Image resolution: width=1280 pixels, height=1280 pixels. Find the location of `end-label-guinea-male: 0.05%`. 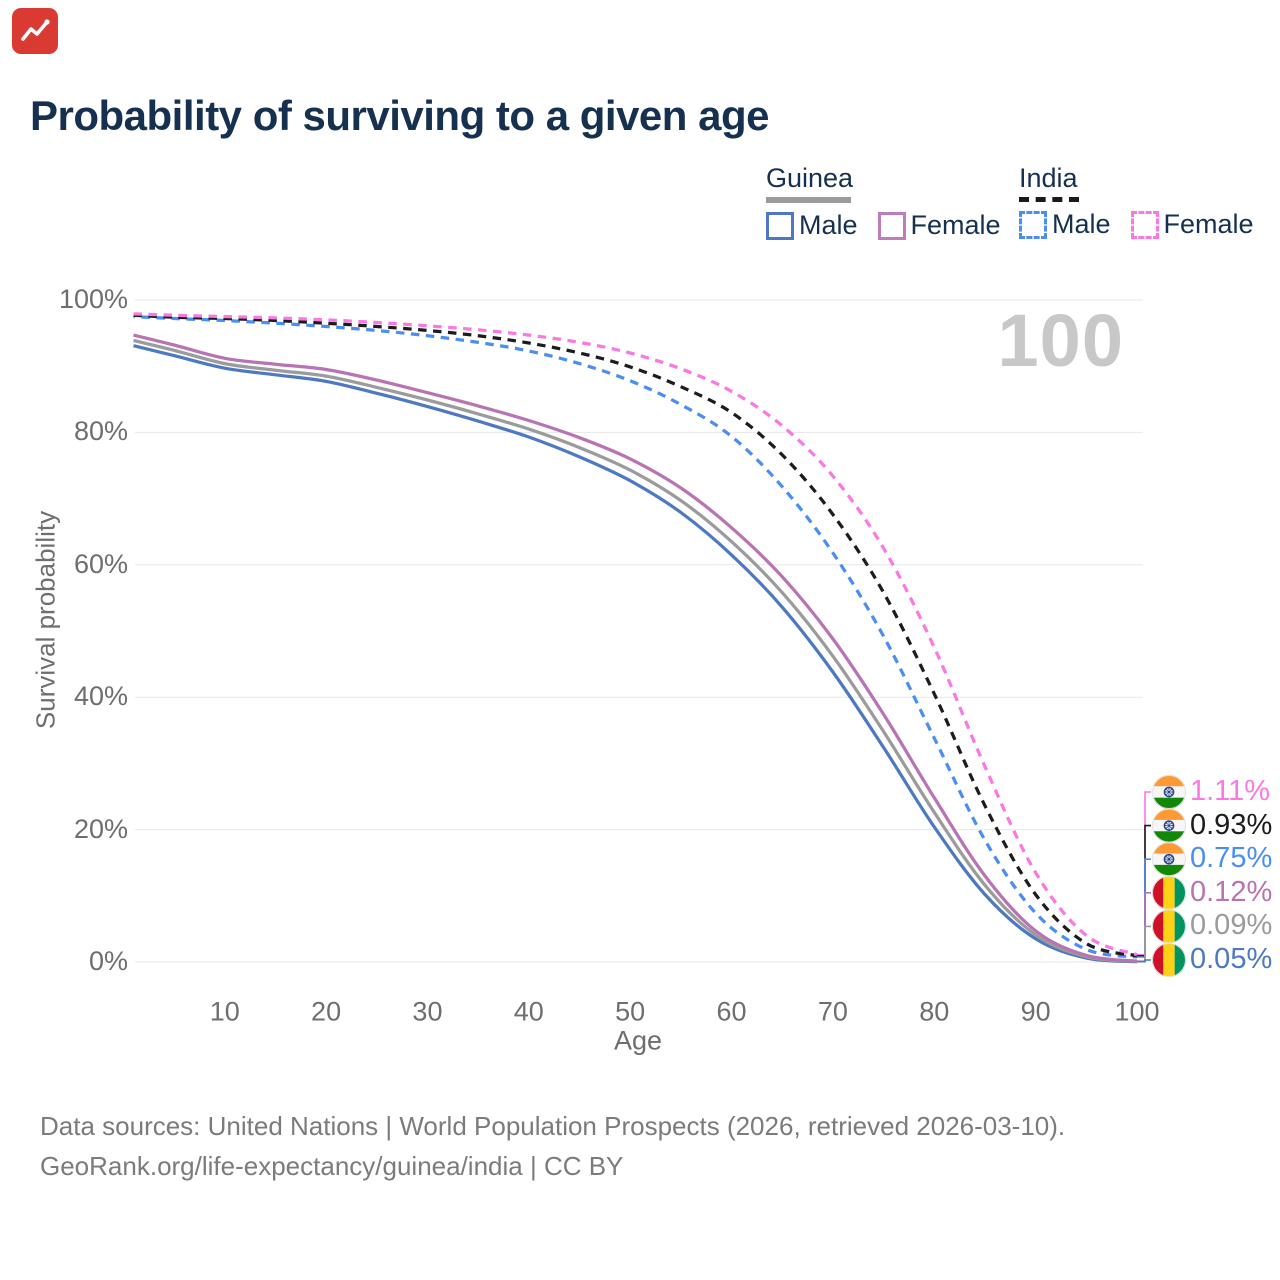

end-label-guinea-male: 0.05% is located at coordinates (1231, 958).